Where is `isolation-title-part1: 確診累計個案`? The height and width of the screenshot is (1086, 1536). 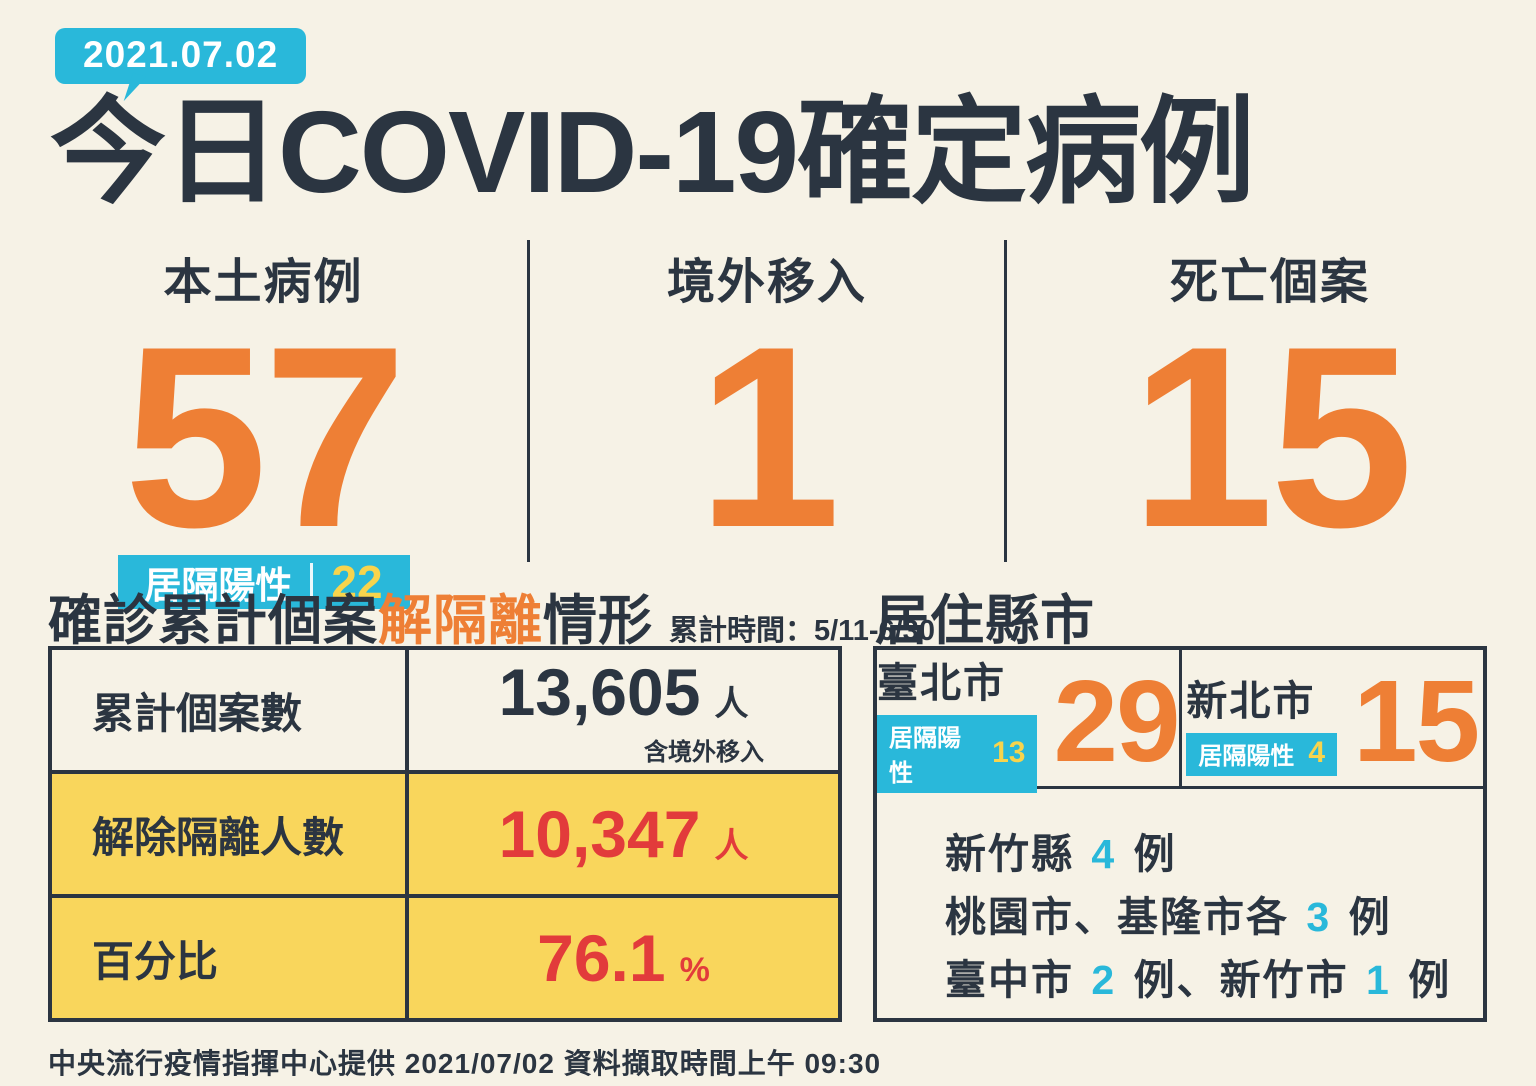 isolation-title-part1: 確診累計個案 is located at coordinates (213, 621).